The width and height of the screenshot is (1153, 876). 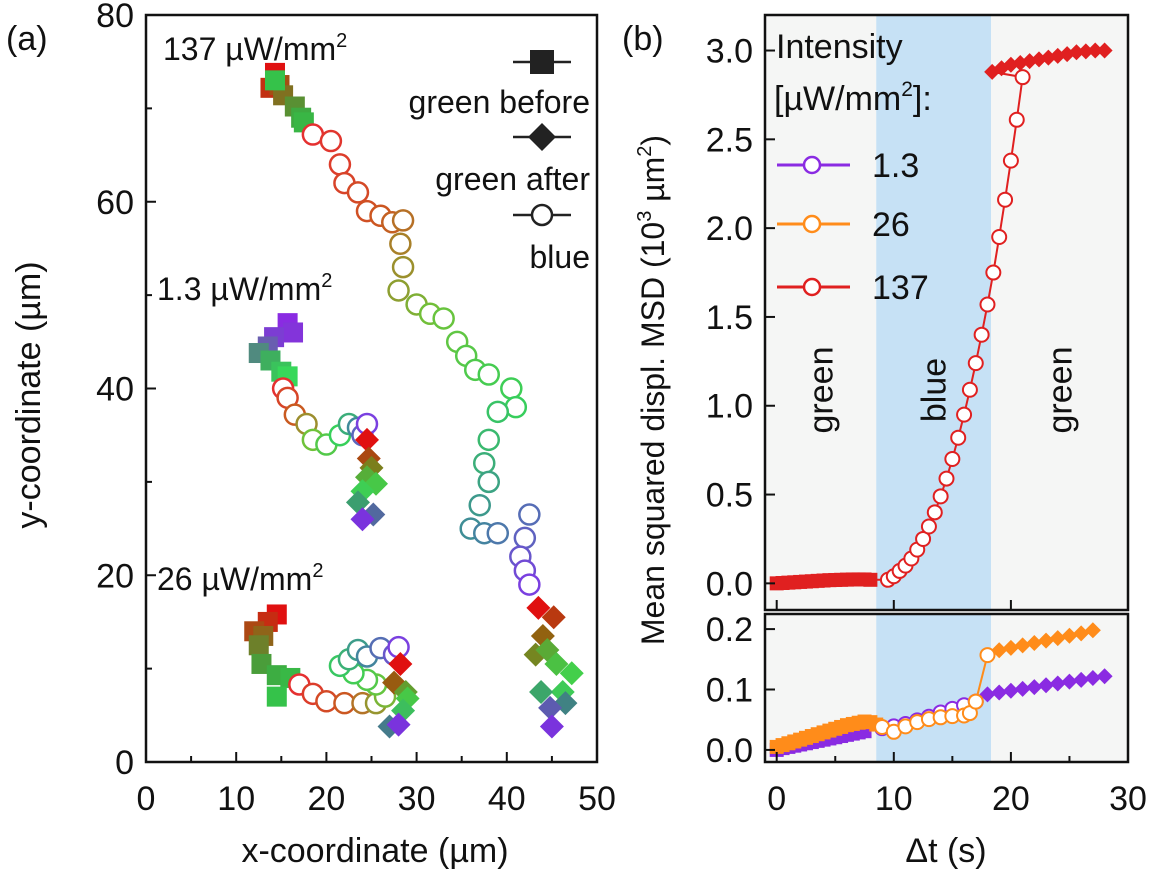 I want to click on x-tick-label: 10, so click(x=894, y=799).